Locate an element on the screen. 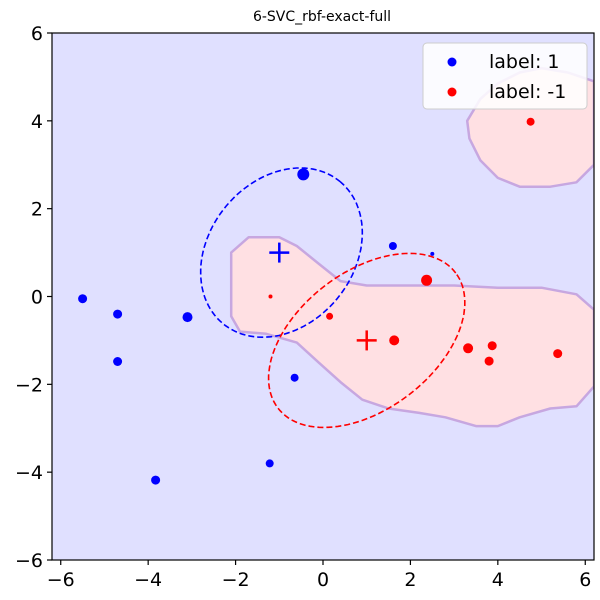 This screenshot has height=600, width=600. y-tick-label: 4 is located at coordinates (37, 122).